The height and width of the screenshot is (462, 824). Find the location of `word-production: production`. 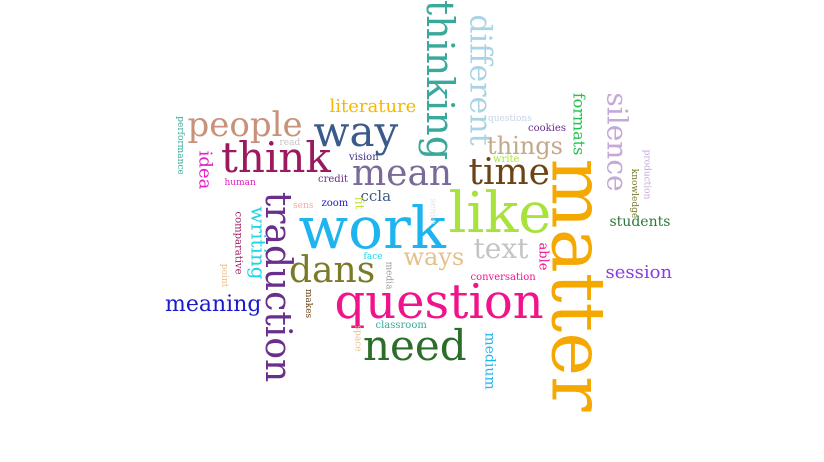

word-production: production is located at coordinates (646, 174).